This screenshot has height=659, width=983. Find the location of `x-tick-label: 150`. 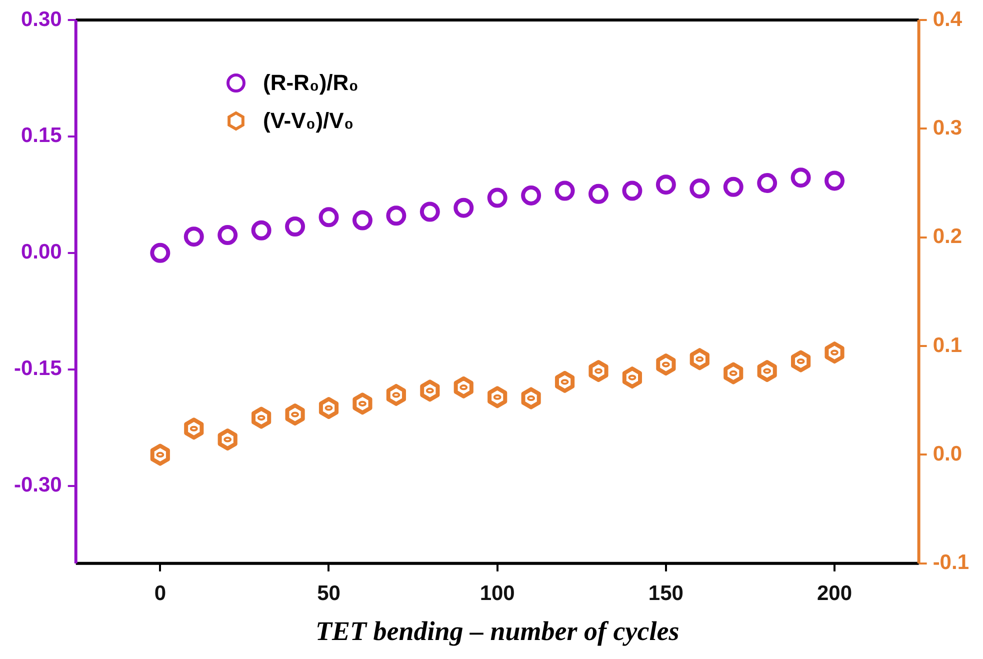

x-tick-label: 150 is located at coordinates (666, 593).